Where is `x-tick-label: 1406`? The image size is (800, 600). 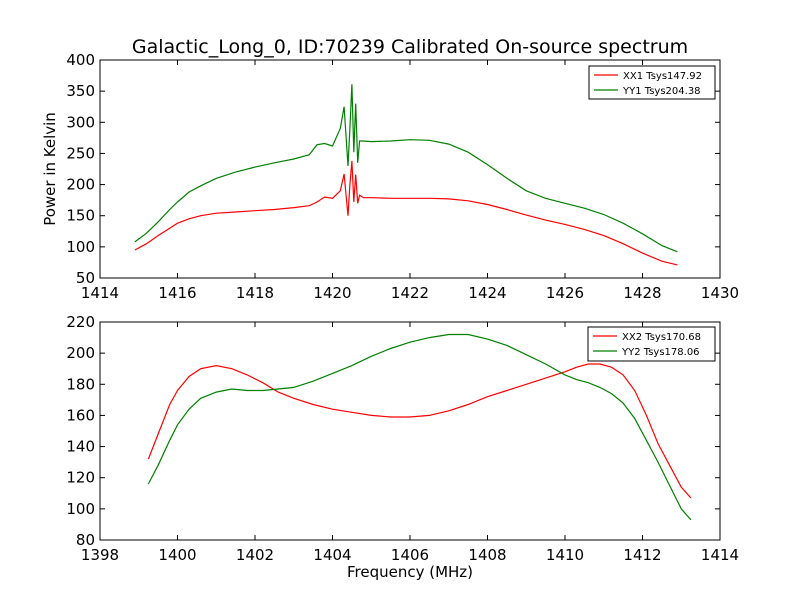
x-tick-label: 1406 is located at coordinates (410, 555).